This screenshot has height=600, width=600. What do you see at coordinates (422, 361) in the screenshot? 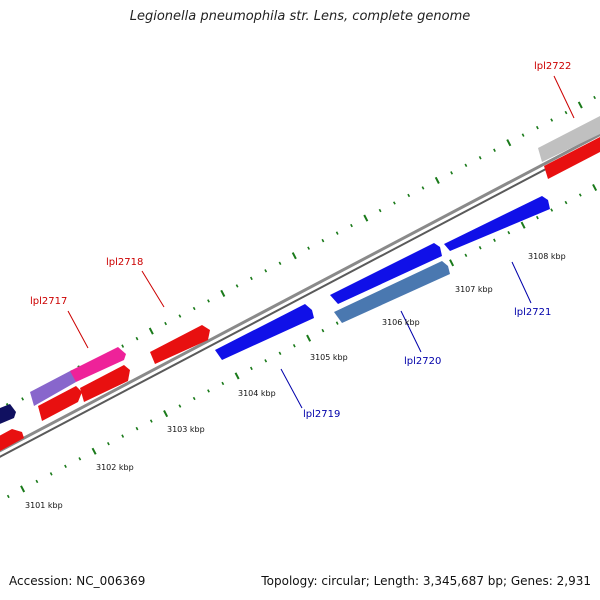
I see `gene-label-lpl2720: lpl2720` at bounding box center [422, 361].